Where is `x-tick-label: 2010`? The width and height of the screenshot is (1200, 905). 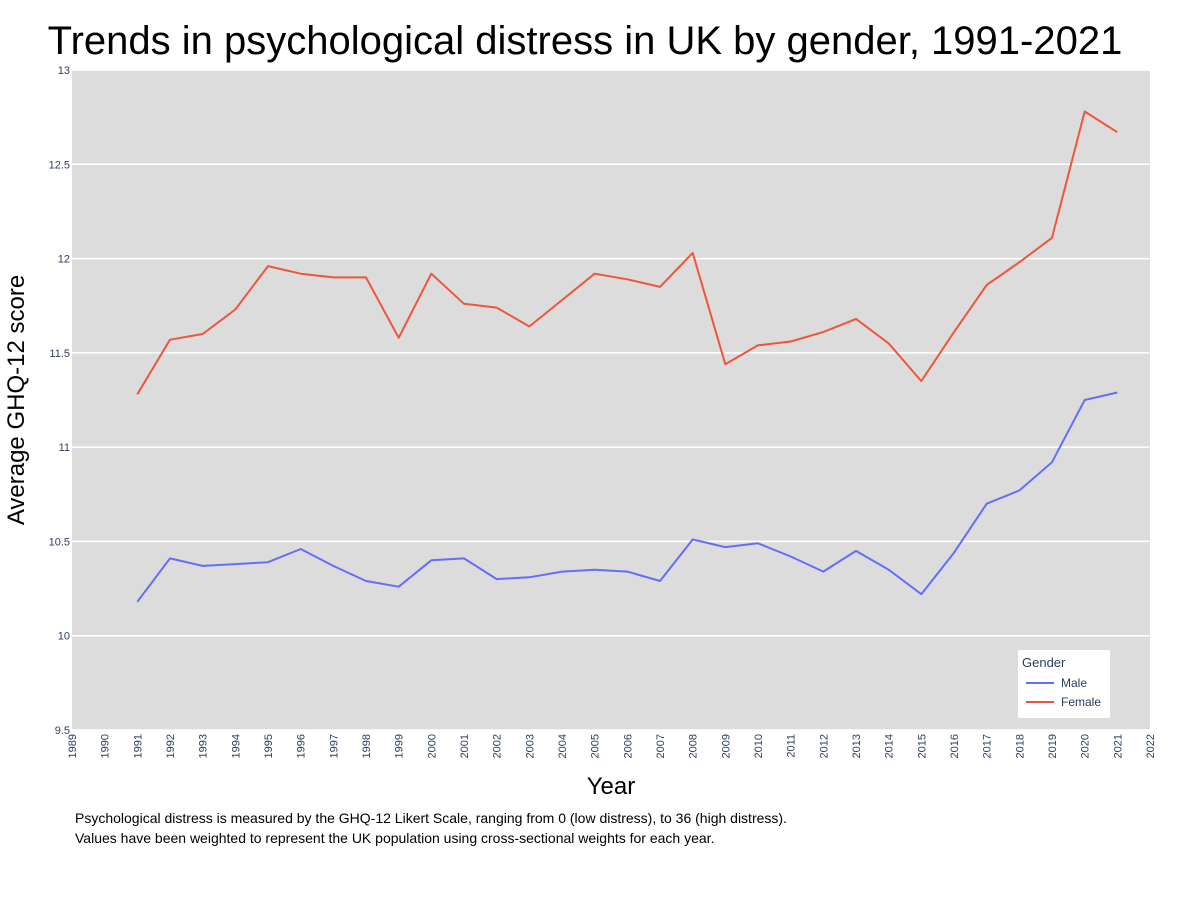 x-tick-label: 2010 is located at coordinates (759, 746).